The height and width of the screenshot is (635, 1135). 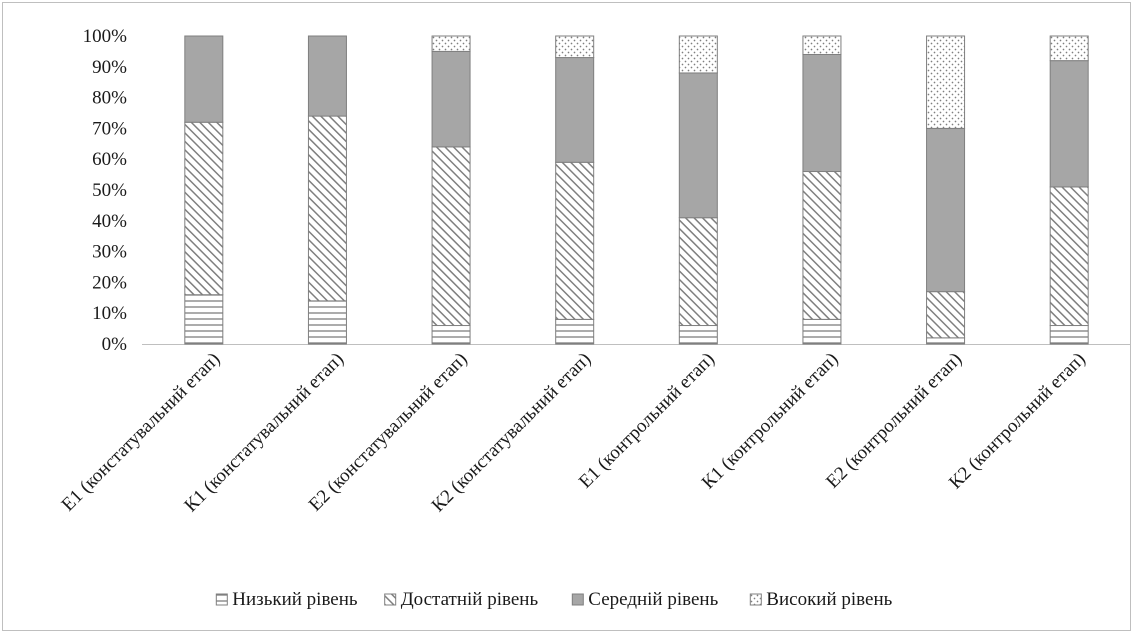 I want to click on y-tick-label: 10%, so click(x=109, y=313).